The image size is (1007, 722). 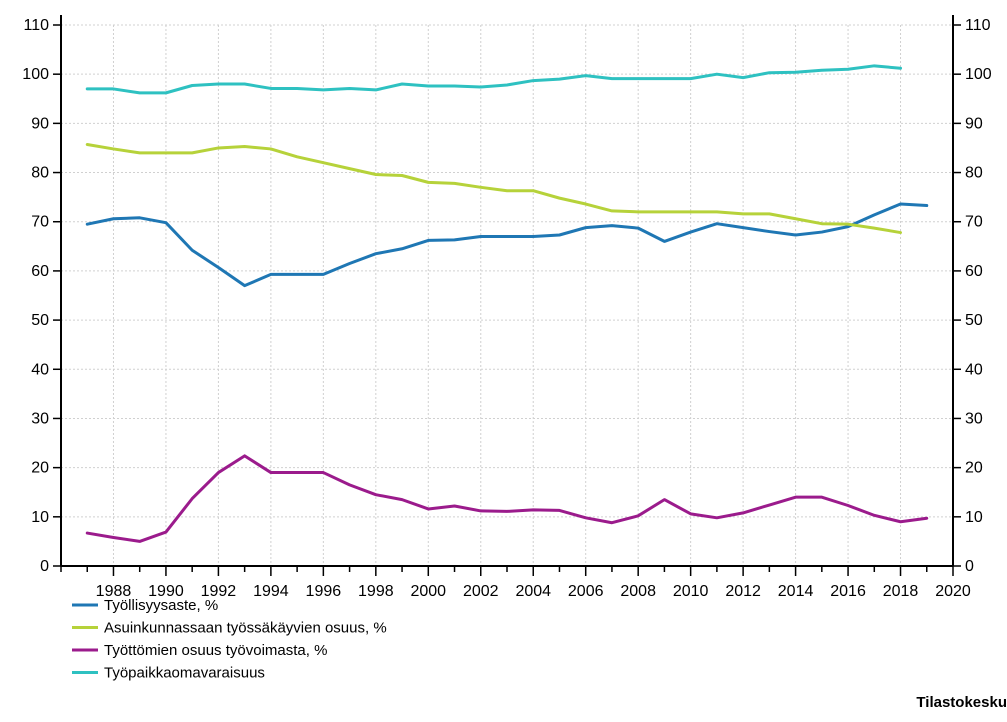 I want to click on right-y-tick-label: 90, so click(x=974, y=123).